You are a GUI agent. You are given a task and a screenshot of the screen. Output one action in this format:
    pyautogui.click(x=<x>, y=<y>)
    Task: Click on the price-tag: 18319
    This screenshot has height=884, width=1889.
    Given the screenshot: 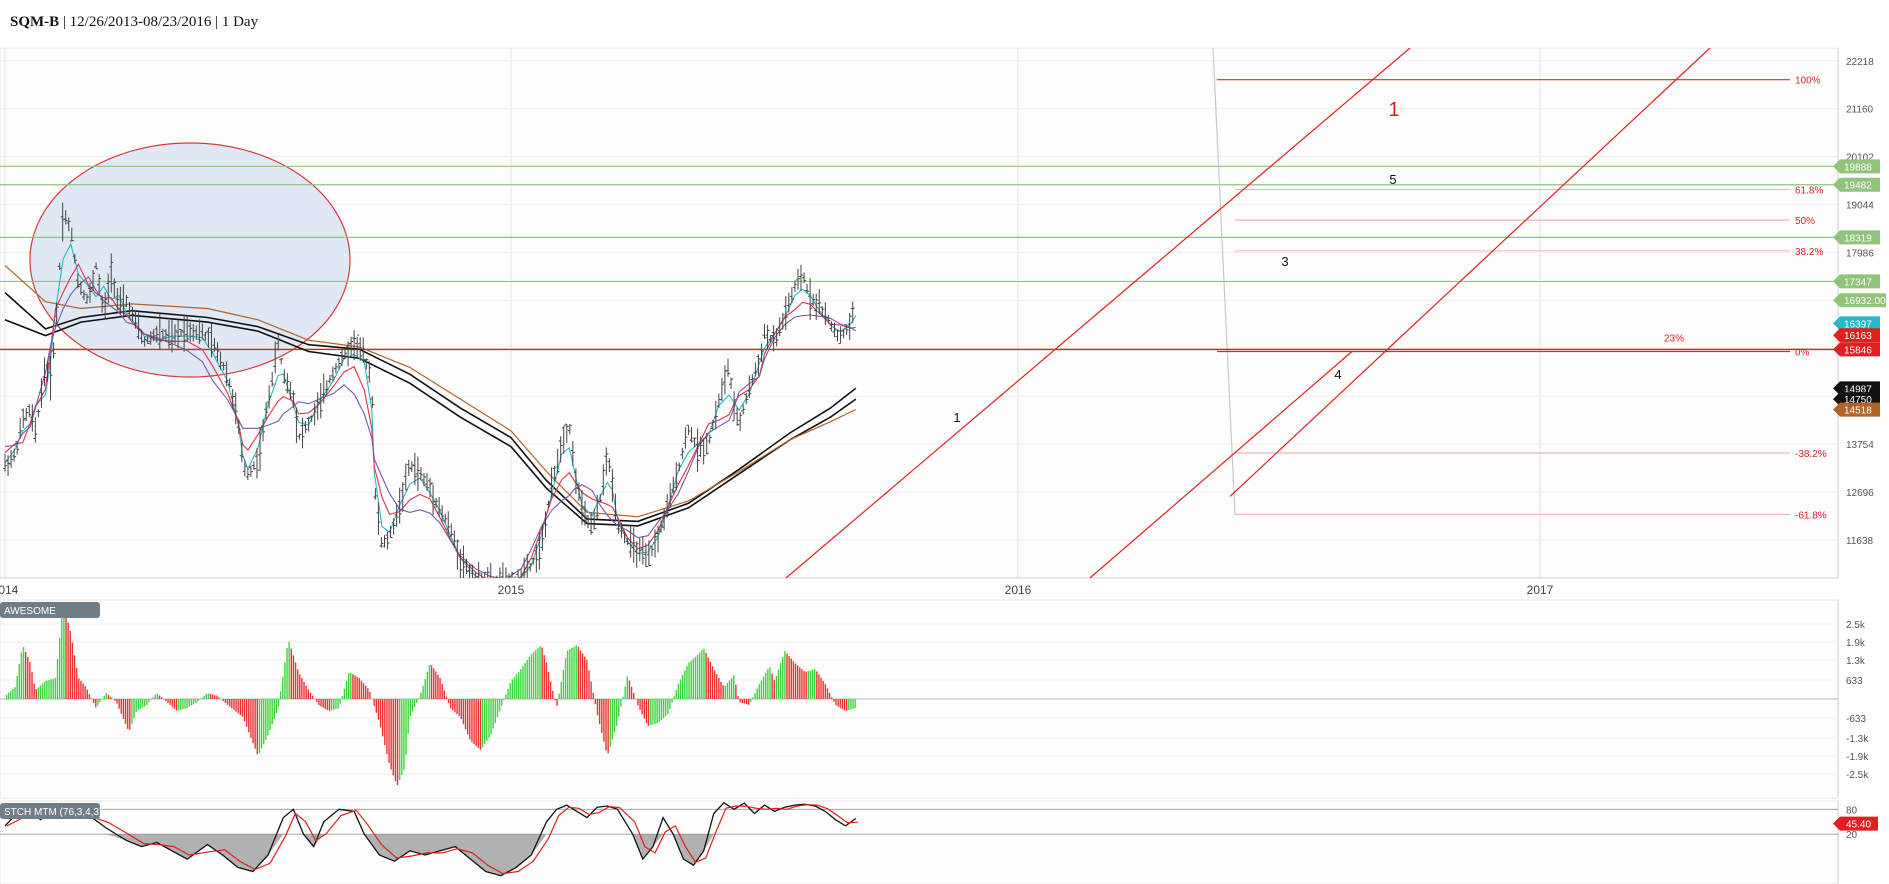 What is the action you would take?
    pyautogui.click(x=1856, y=237)
    